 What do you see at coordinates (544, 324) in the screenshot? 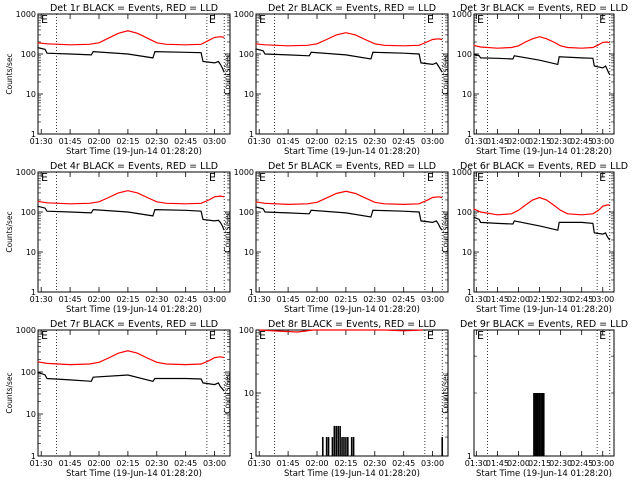
I see `panel-title: Det 9r BLACK = Events, RED = LLD` at bounding box center [544, 324].